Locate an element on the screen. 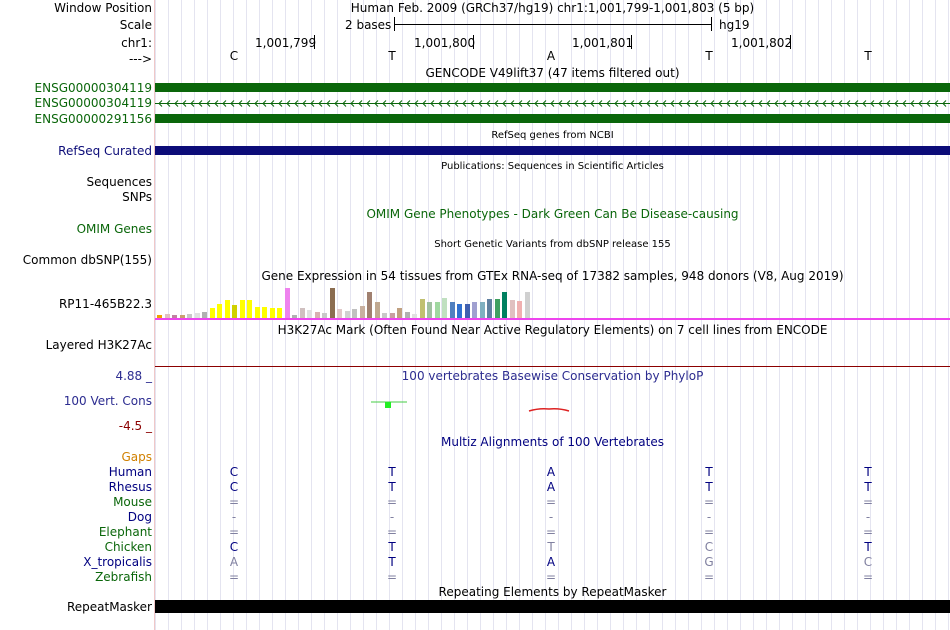  snps-label: SNPs is located at coordinates (137, 197).